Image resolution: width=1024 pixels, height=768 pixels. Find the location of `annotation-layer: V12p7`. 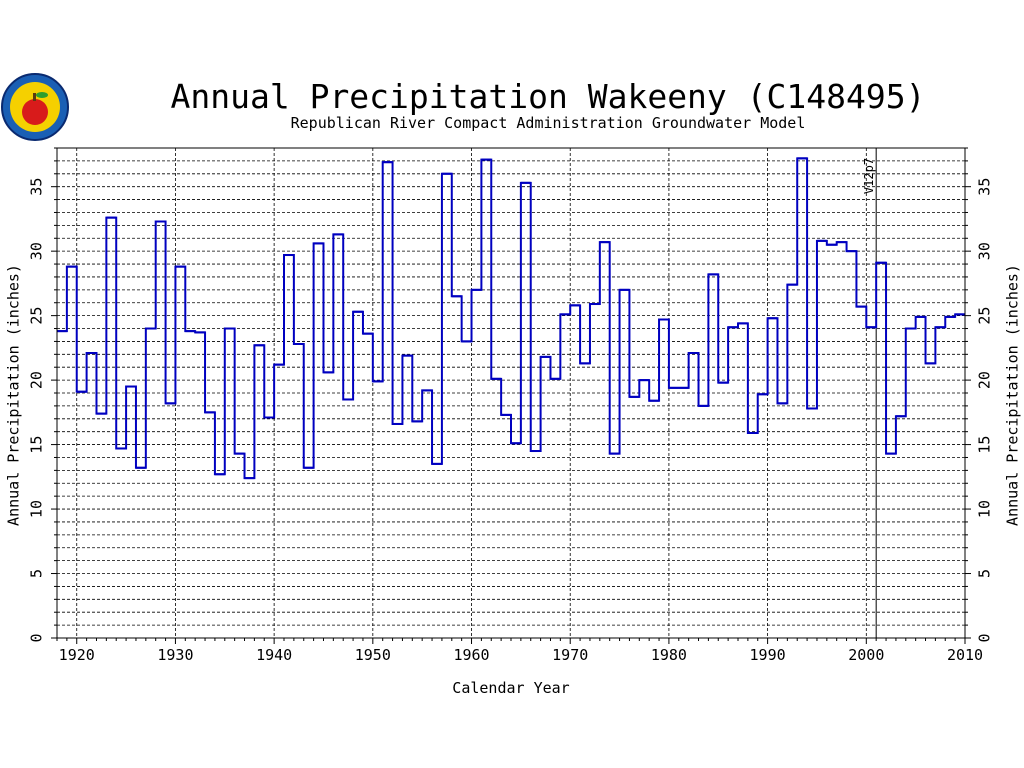

annotation-layer: V12p7 is located at coordinates (869, 393).